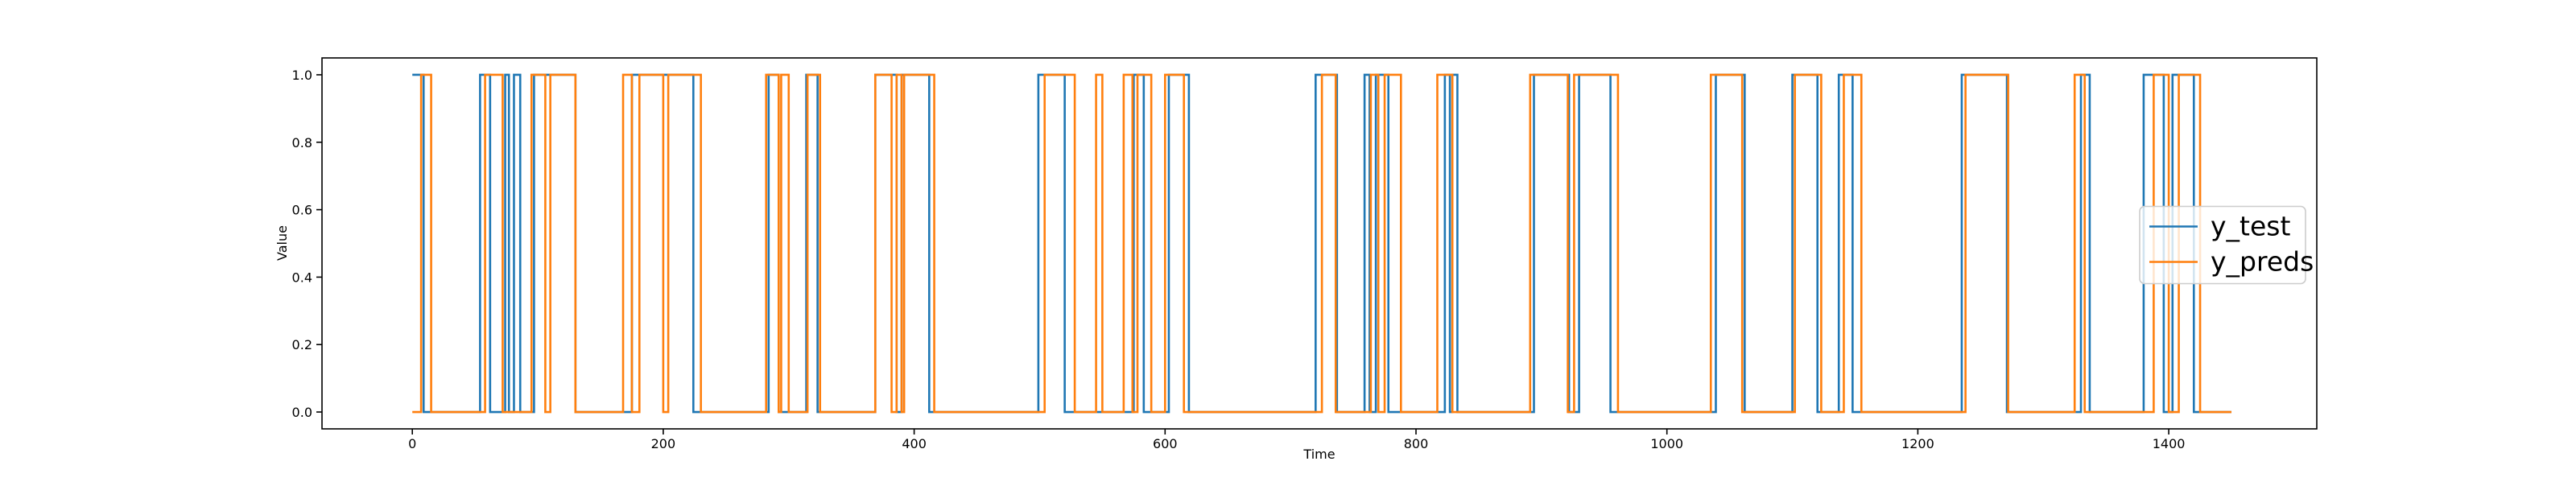 Image resolution: width=2576 pixels, height=486 pixels. Describe the element at coordinates (2169, 443) in the screenshot. I see `x-tick-label: 1400` at that location.